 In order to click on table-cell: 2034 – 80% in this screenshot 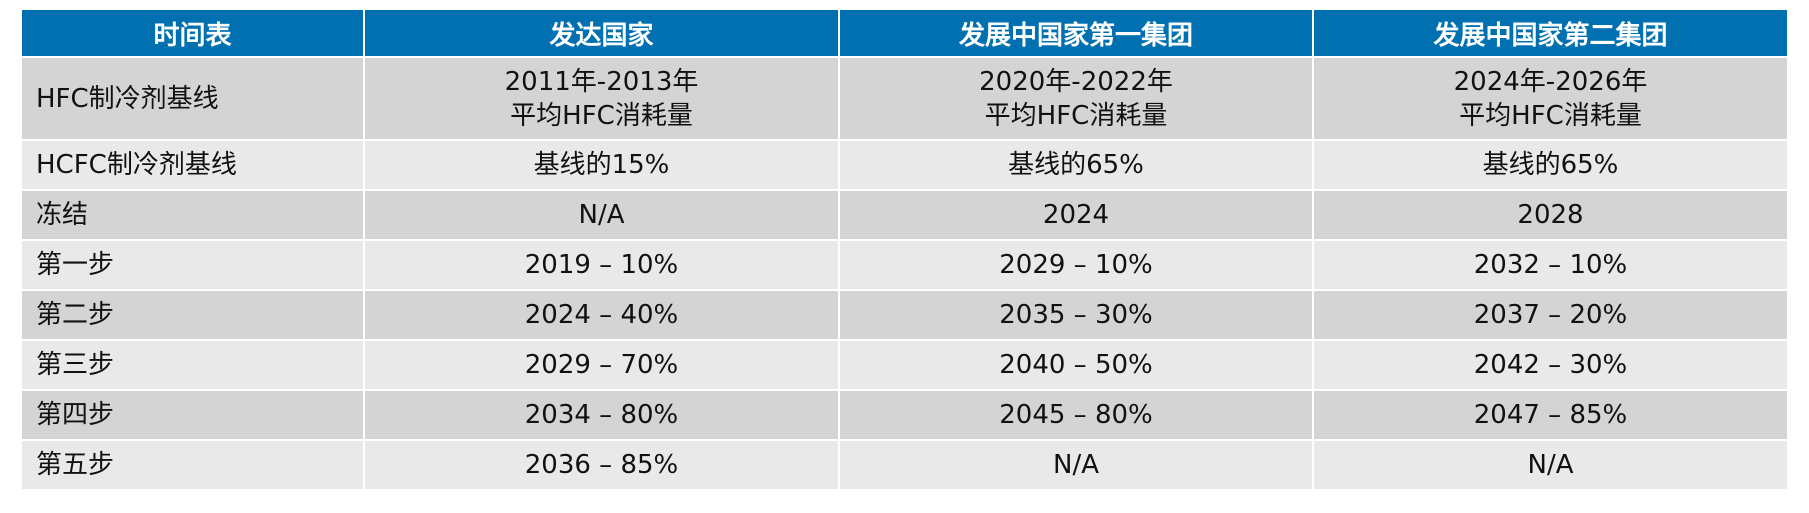, I will do `click(602, 415)`.